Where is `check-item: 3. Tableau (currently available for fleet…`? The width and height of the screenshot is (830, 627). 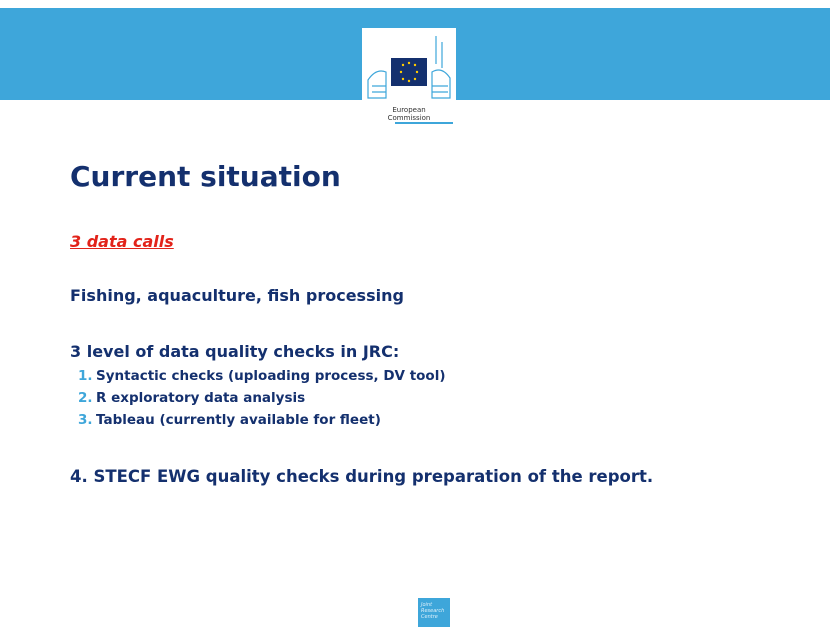 check-item: 3. Tableau (currently available for fleet… is located at coordinates (229, 420).